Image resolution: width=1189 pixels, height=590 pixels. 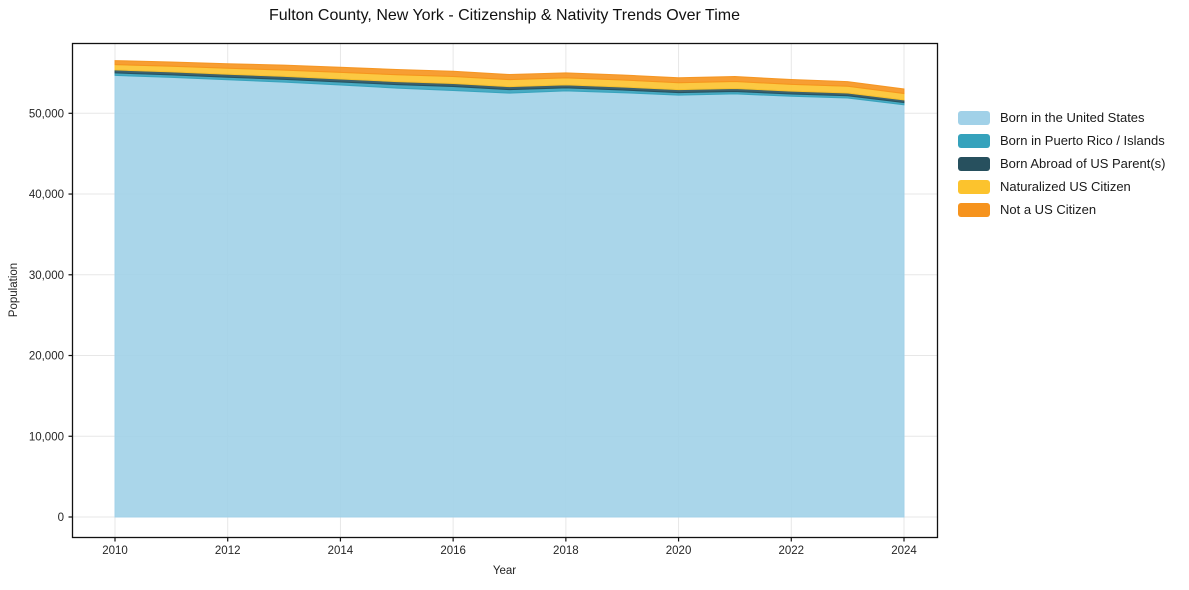 What do you see at coordinates (453, 551) in the screenshot?
I see `x-tick-label: 2016` at bounding box center [453, 551].